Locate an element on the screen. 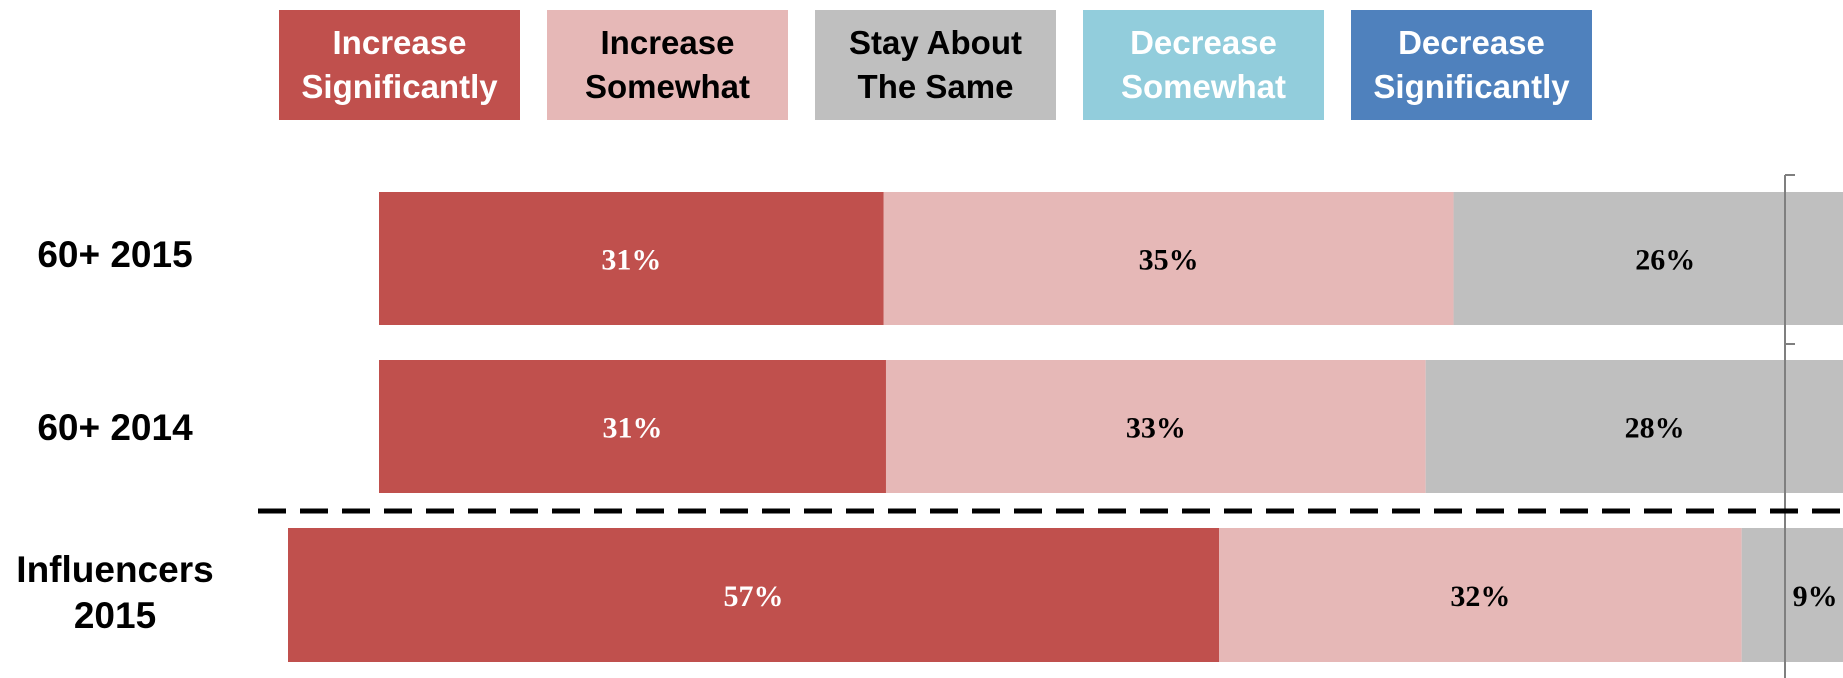  bar-segment-60-plus-2014-stay-about-same is located at coordinates (1634, 426).